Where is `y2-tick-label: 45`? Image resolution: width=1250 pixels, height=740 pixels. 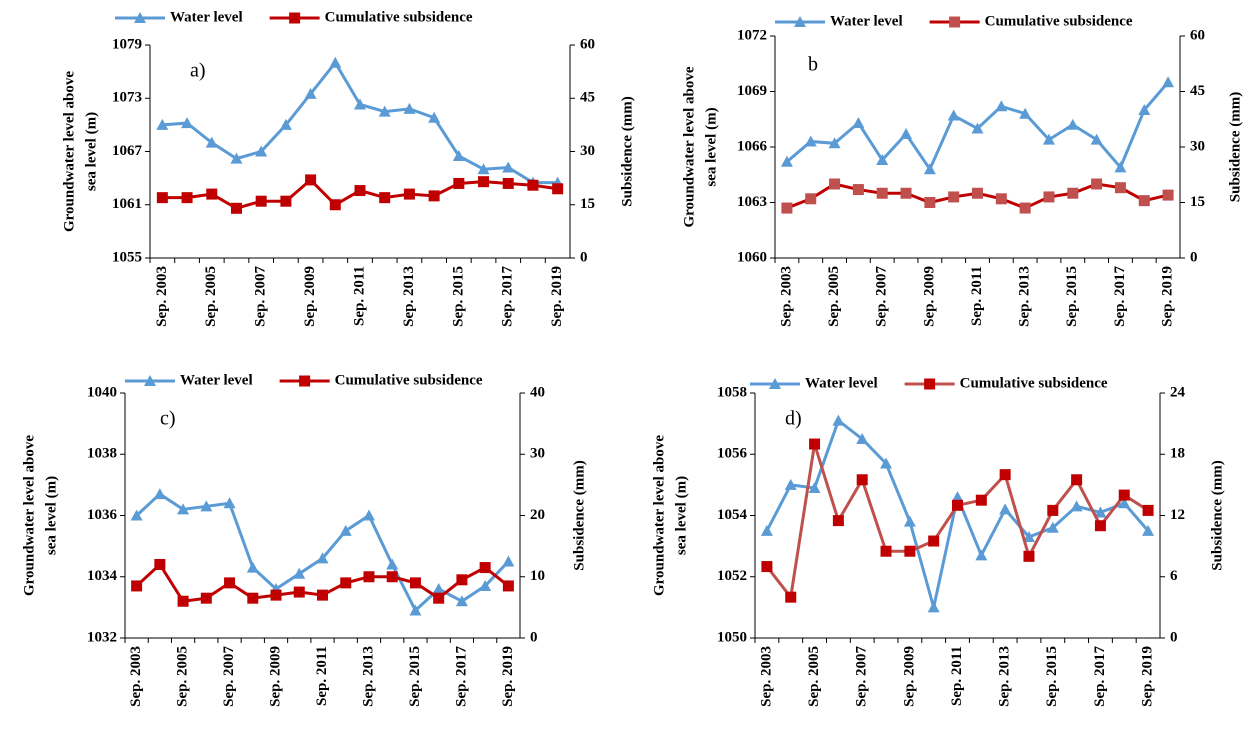 y2-tick-label: 45 is located at coordinates (1197, 91).